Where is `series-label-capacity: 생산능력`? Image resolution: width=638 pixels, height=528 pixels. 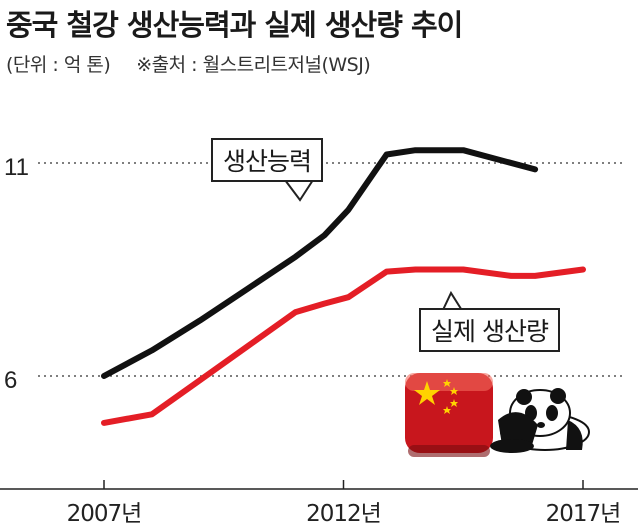 series-label-capacity: 생산능력 is located at coordinates (267, 160).